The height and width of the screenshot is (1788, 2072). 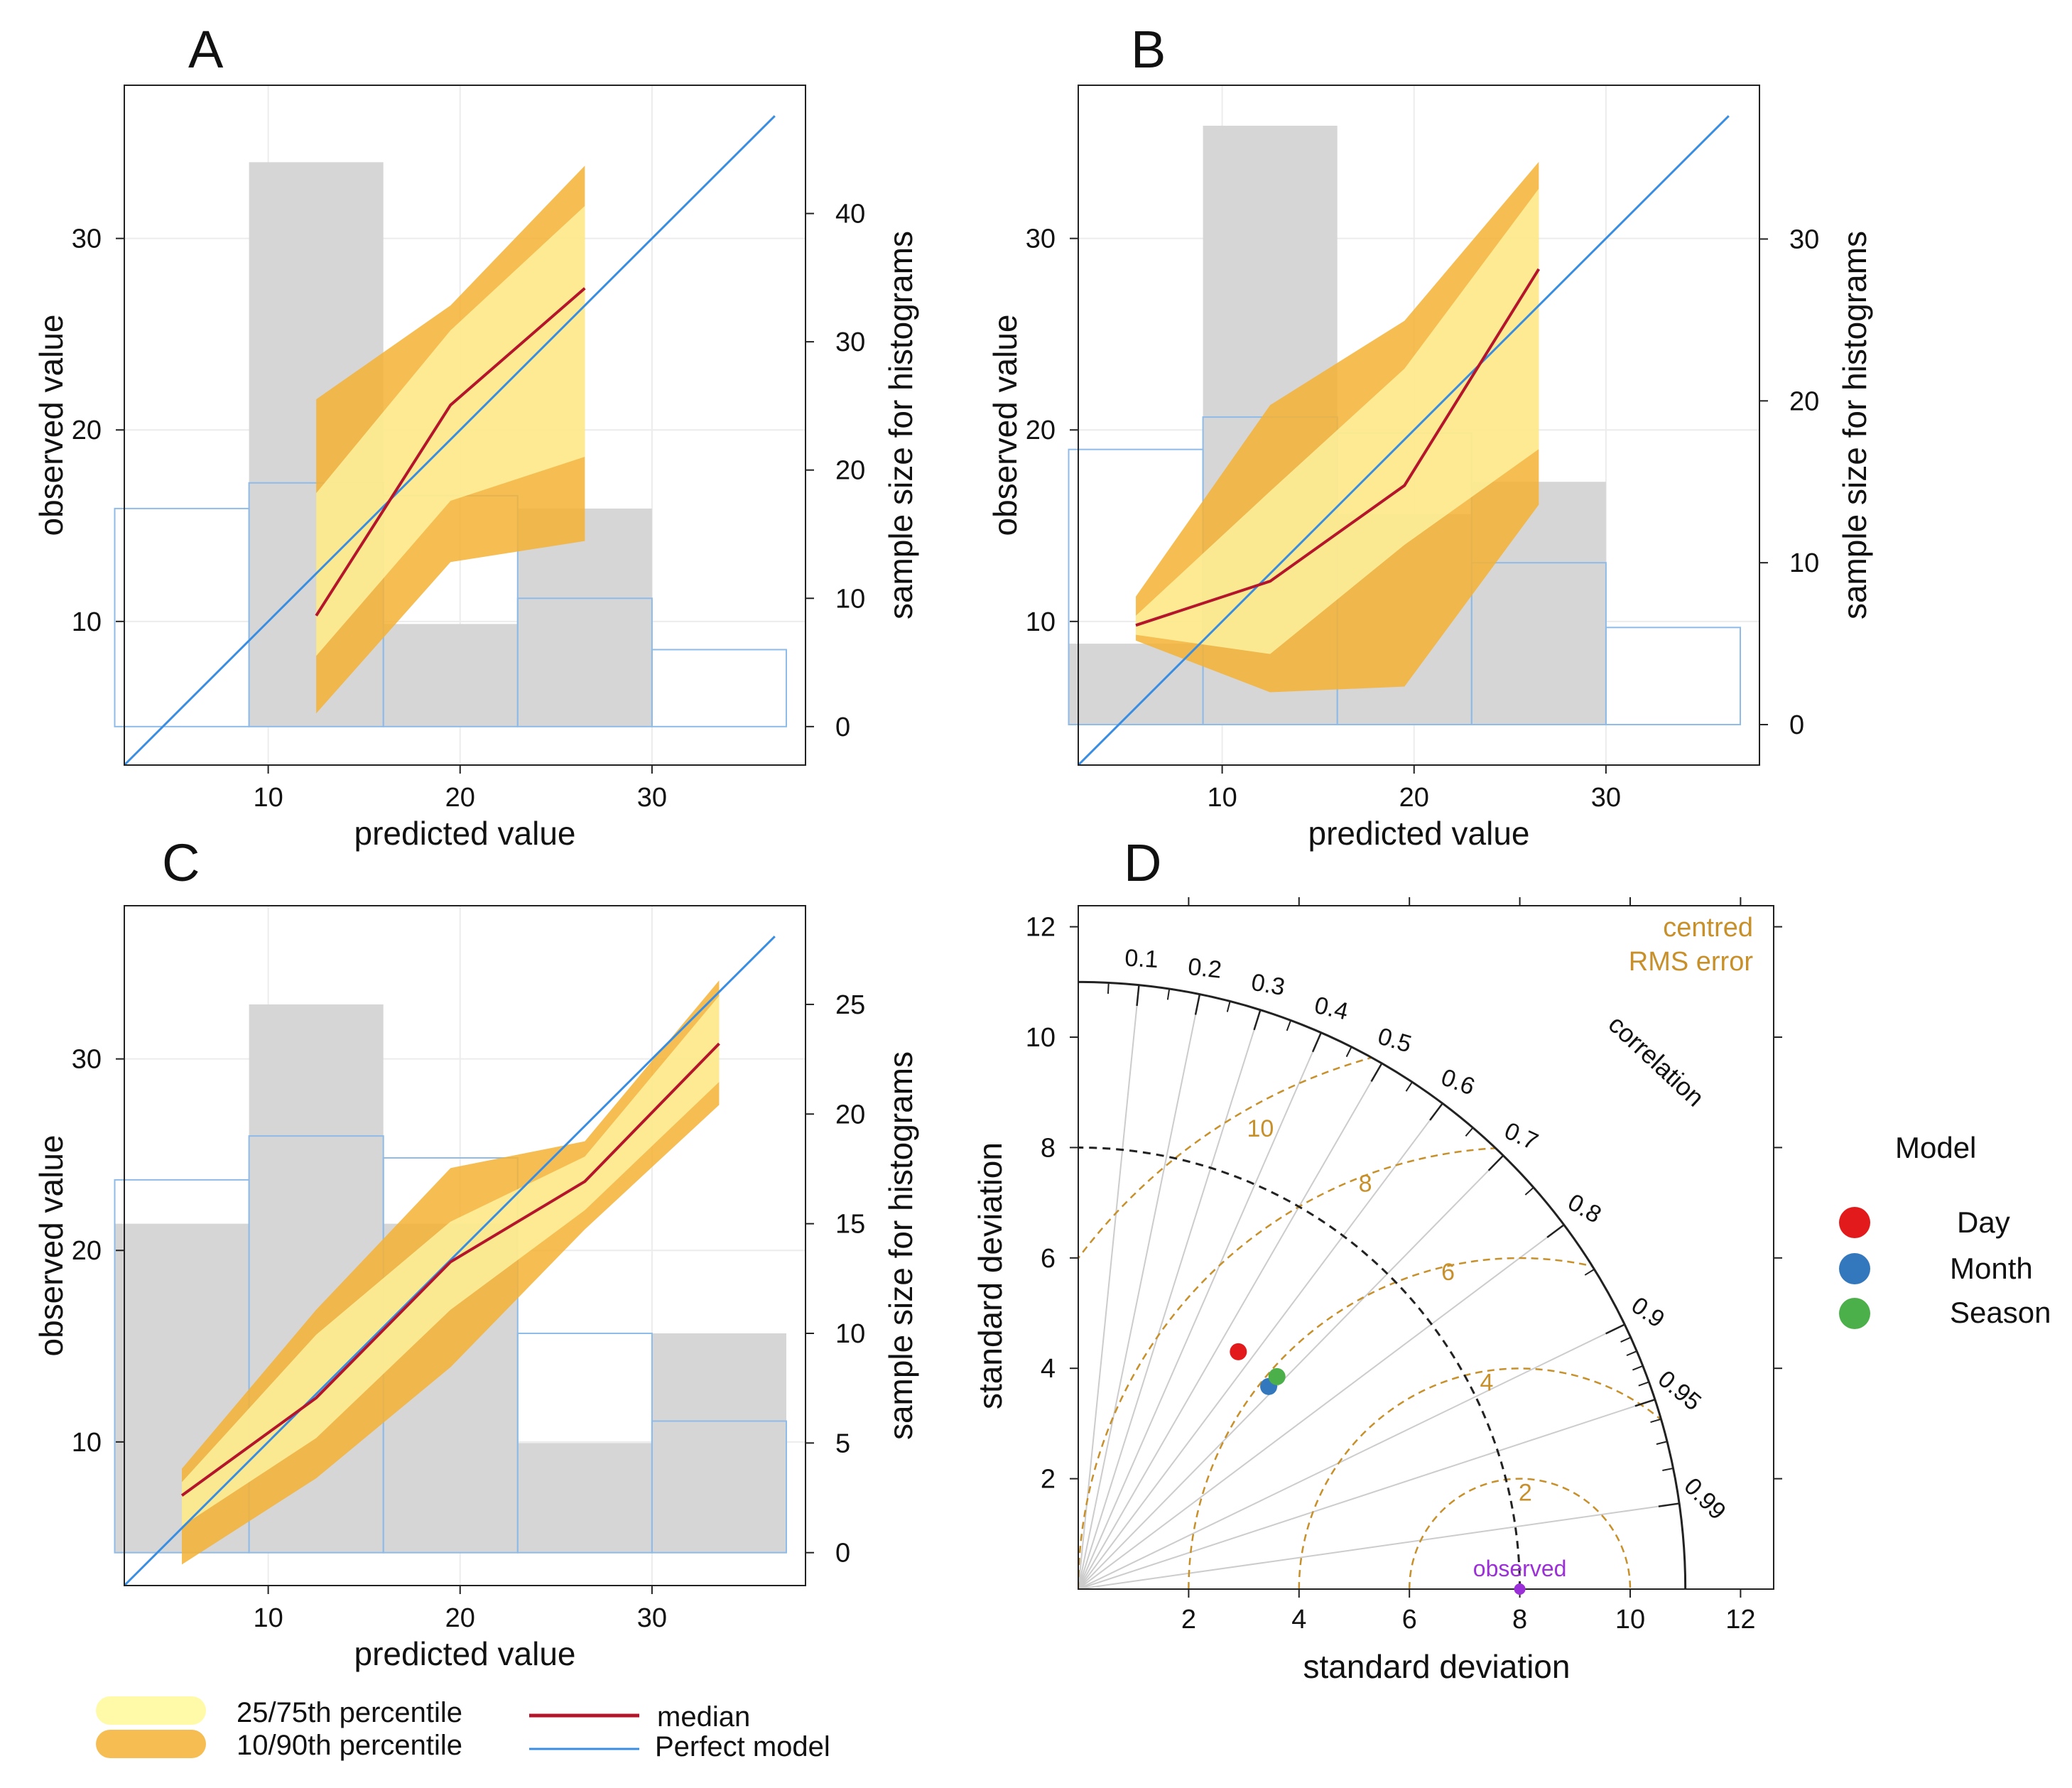 What do you see at coordinates (1409, 1620) in the screenshot?
I see `taylor-x-tick-label: 6` at bounding box center [1409, 1620].